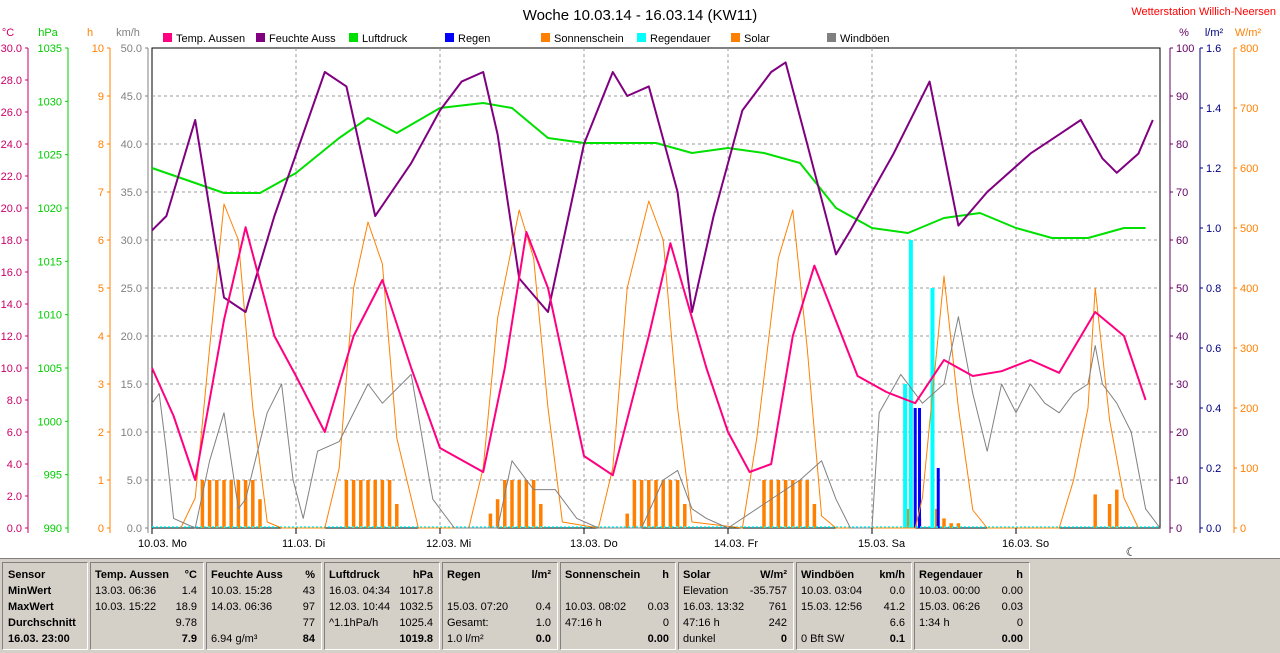  What do you see at coordinates (1179, 529) in the screenshot?
I see `tick-label-right: 0` at bounding box center [1179, 529].